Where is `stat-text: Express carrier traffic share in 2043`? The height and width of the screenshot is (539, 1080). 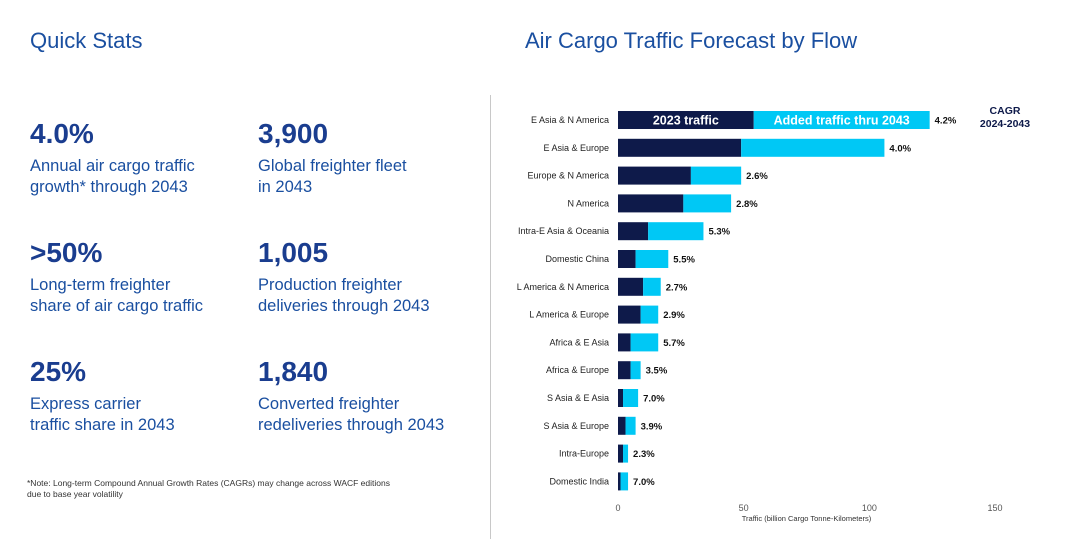 stat-text: Express carrier traffic share in 2043 is located at coordinates (102, 414).